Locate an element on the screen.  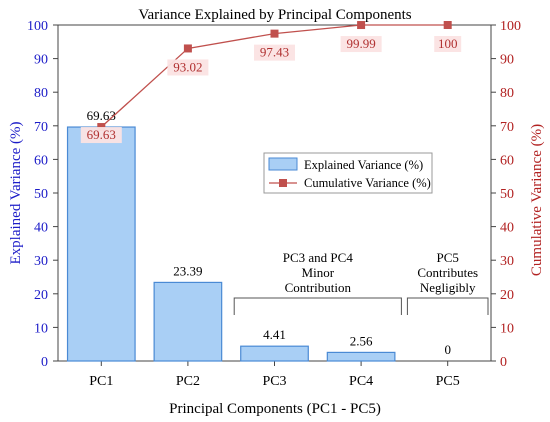
legend-bar-swatch is located at coordinates (283, 164).